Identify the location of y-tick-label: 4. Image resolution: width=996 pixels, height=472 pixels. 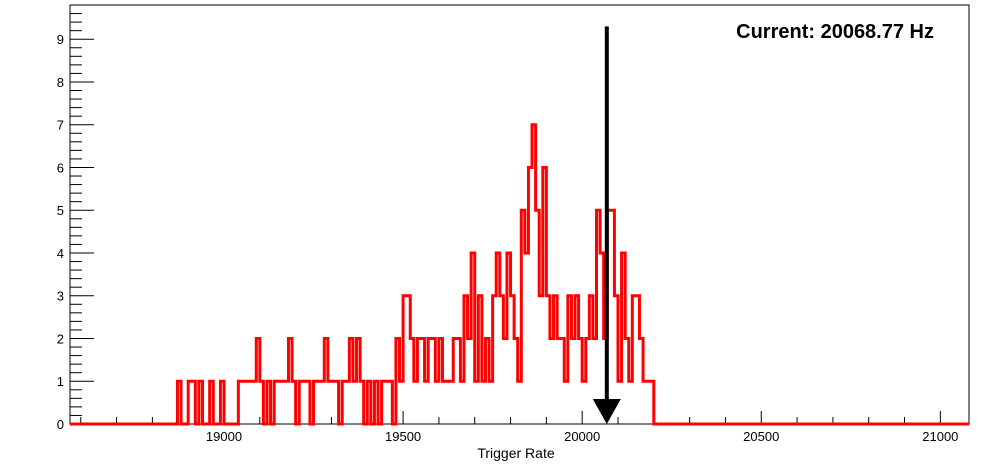
(60, 253).